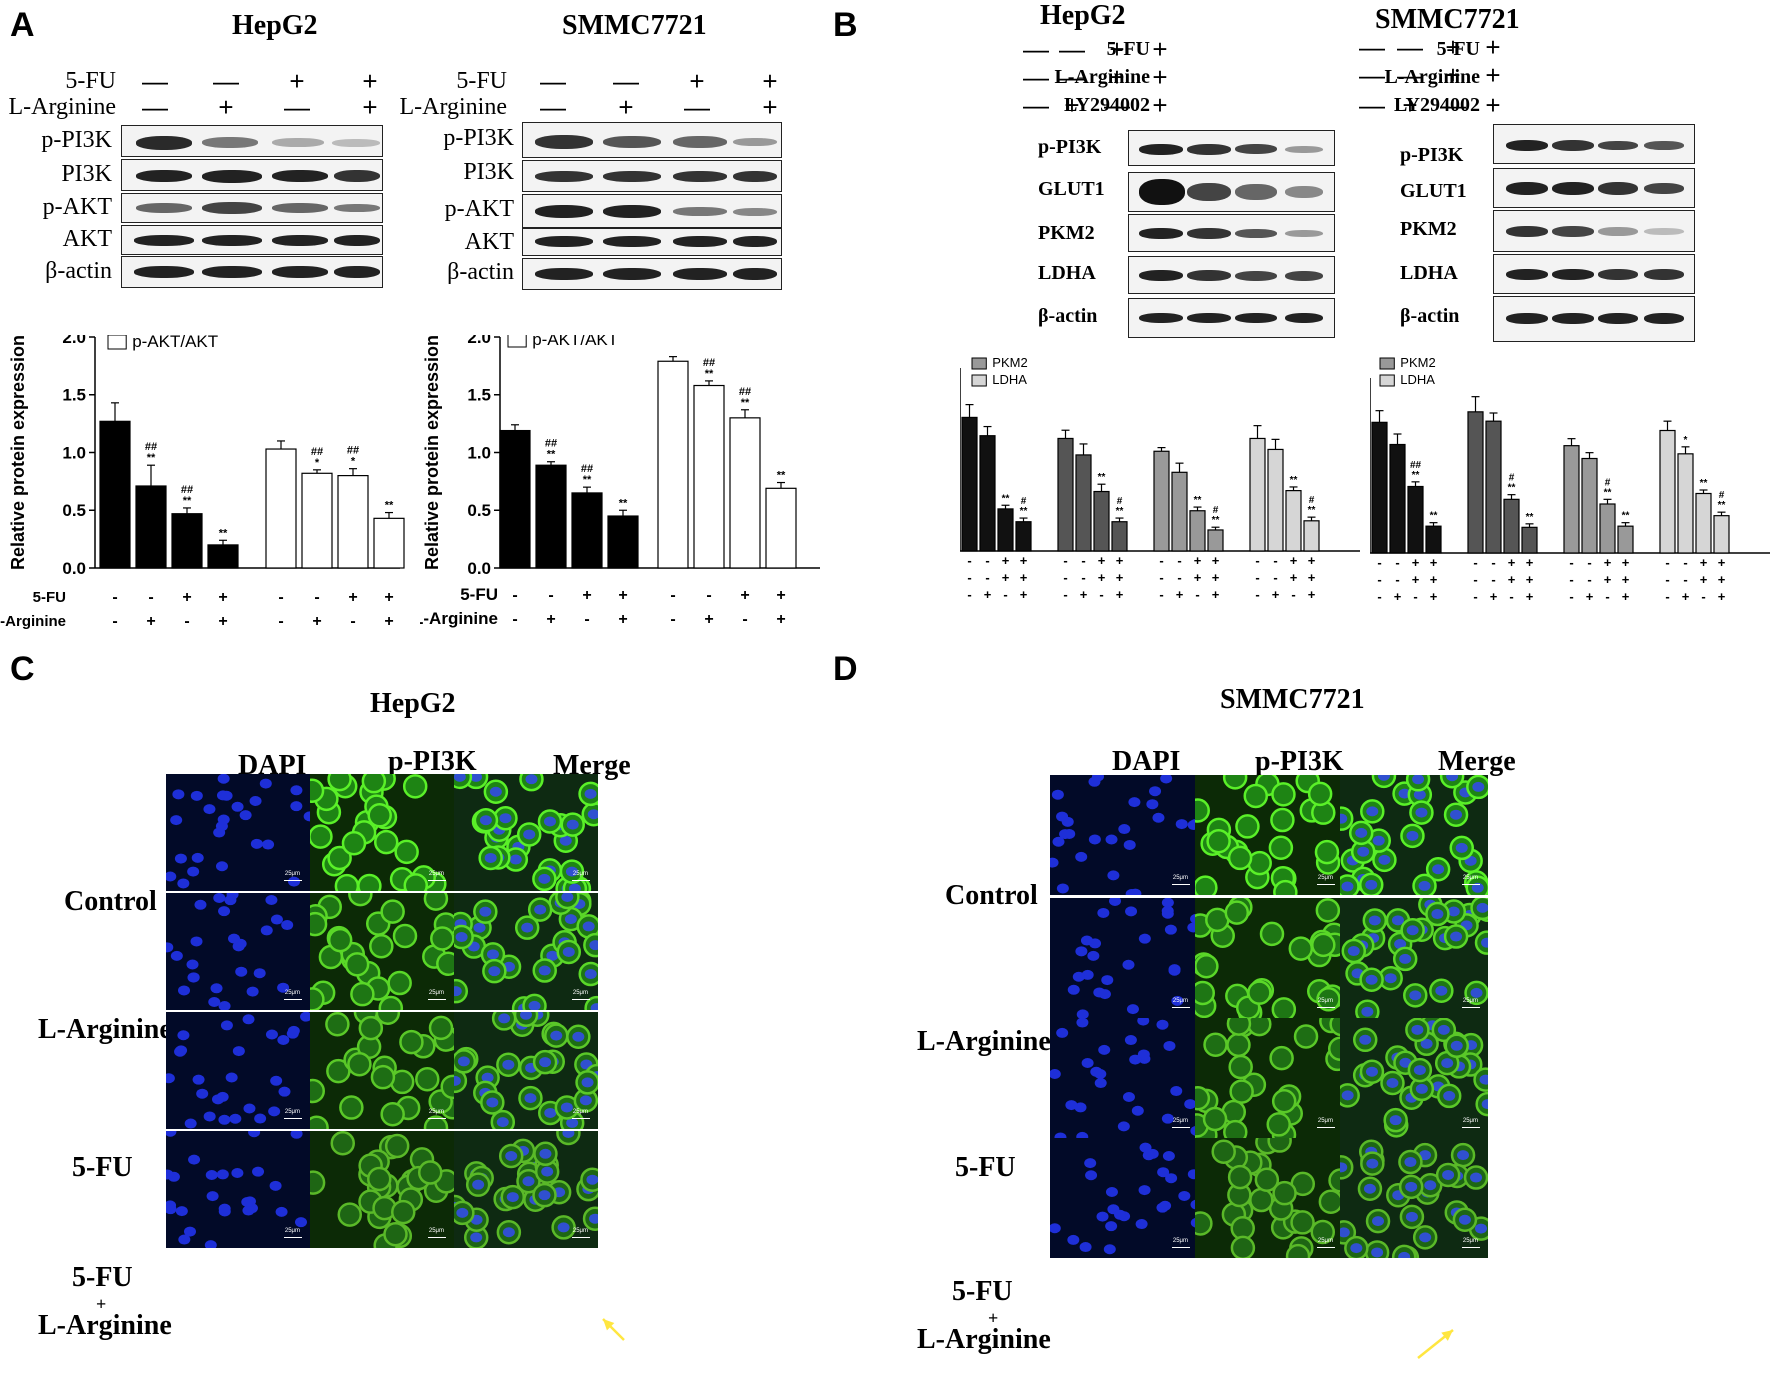 The height and width of the screenshot is (1380, 1772). Describe the element at coordinates (984, 1339) in the screenshot. I see `row-label-combo-arg: L-Arginine` at that location.